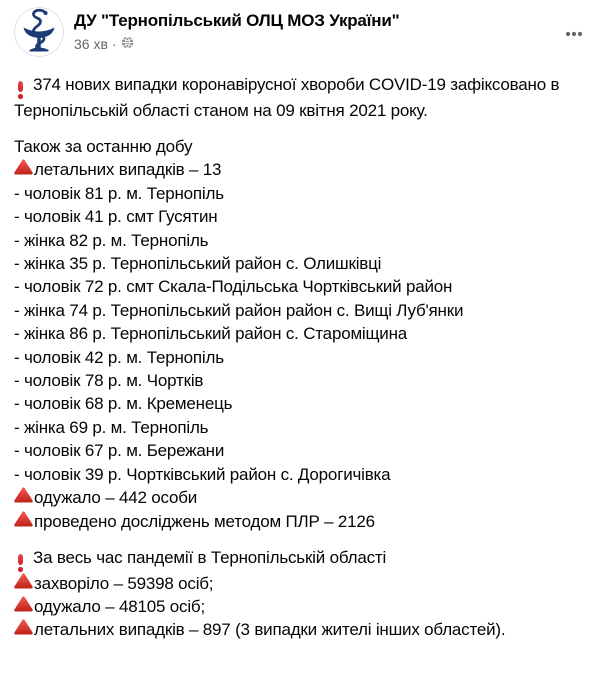 The height and width of the screenshot is (676, 606). I want to click on post-line: летальних випадків – 13, so click(303, 169).